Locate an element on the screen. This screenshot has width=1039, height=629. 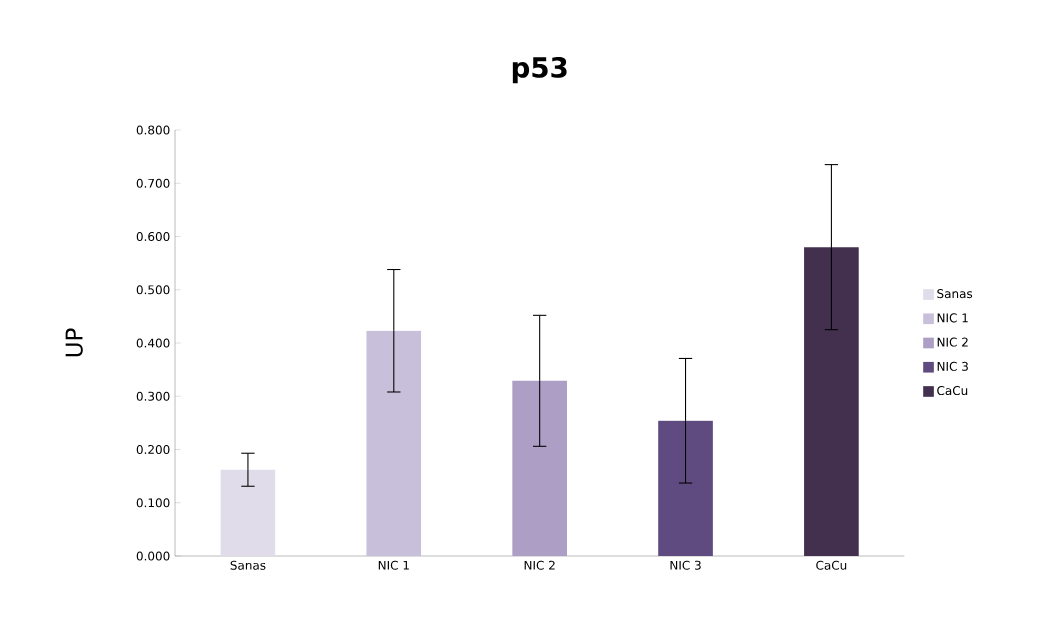
y-tick-label: 0.300 is located at coordinates (153, 396).